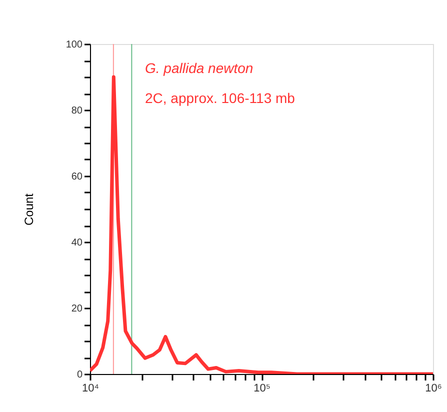 The image size is (447, 412). Describe the element at coordinates (262, 388) in the screenshot. I see `x-tick-label: 10⁵` at that location.